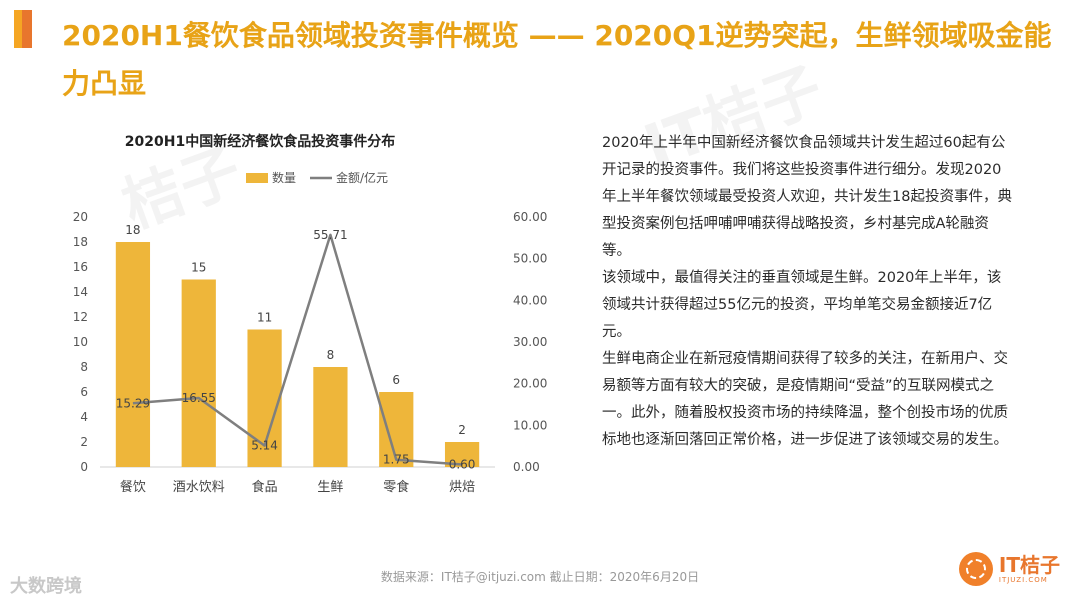 The image size is (1080, 608). I want to click on x-tick-label: 生鲜, so click(330, 487).